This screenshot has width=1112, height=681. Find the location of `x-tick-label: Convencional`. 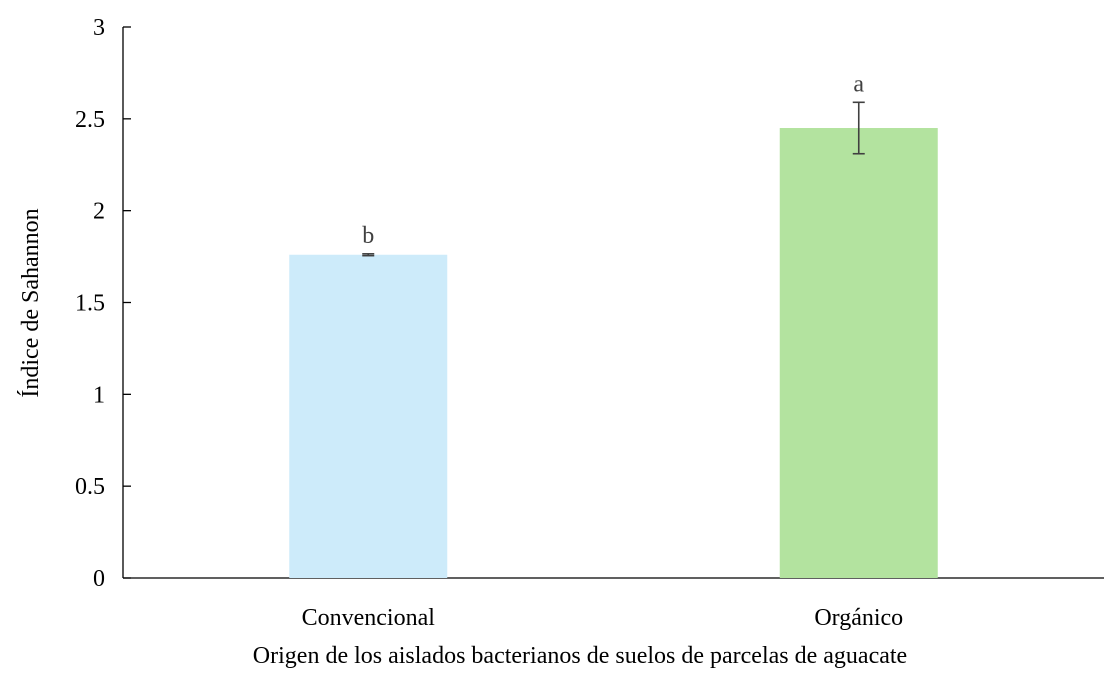

x-tick-label: Convencional is located at coordinates (369, 618).